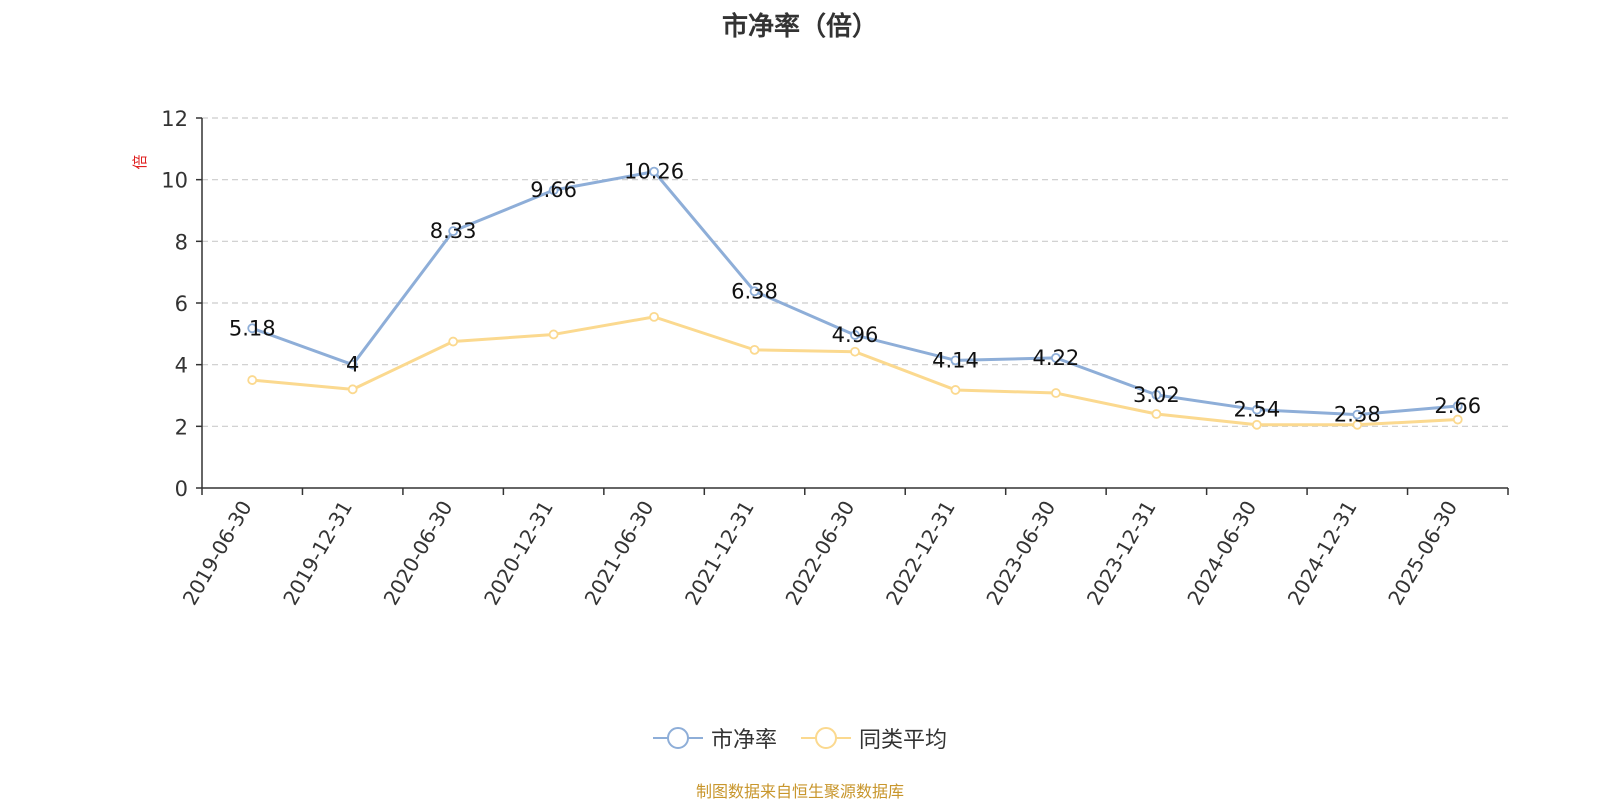 The width and height of the screenshot is (1600, 802). Describe the element at coordinates (217, 553) in the screenshot. I see `x-tick-label: 2019-06-30` at that location.